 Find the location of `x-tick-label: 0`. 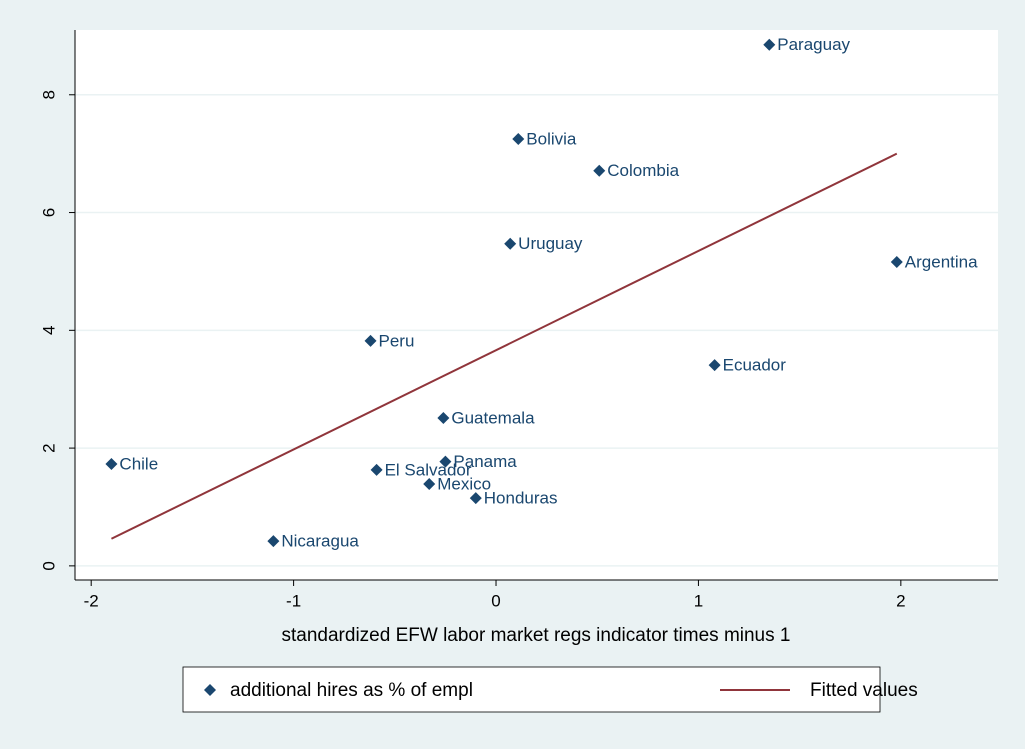

x-tick-label: 0 is located at coordinates (495, 600).